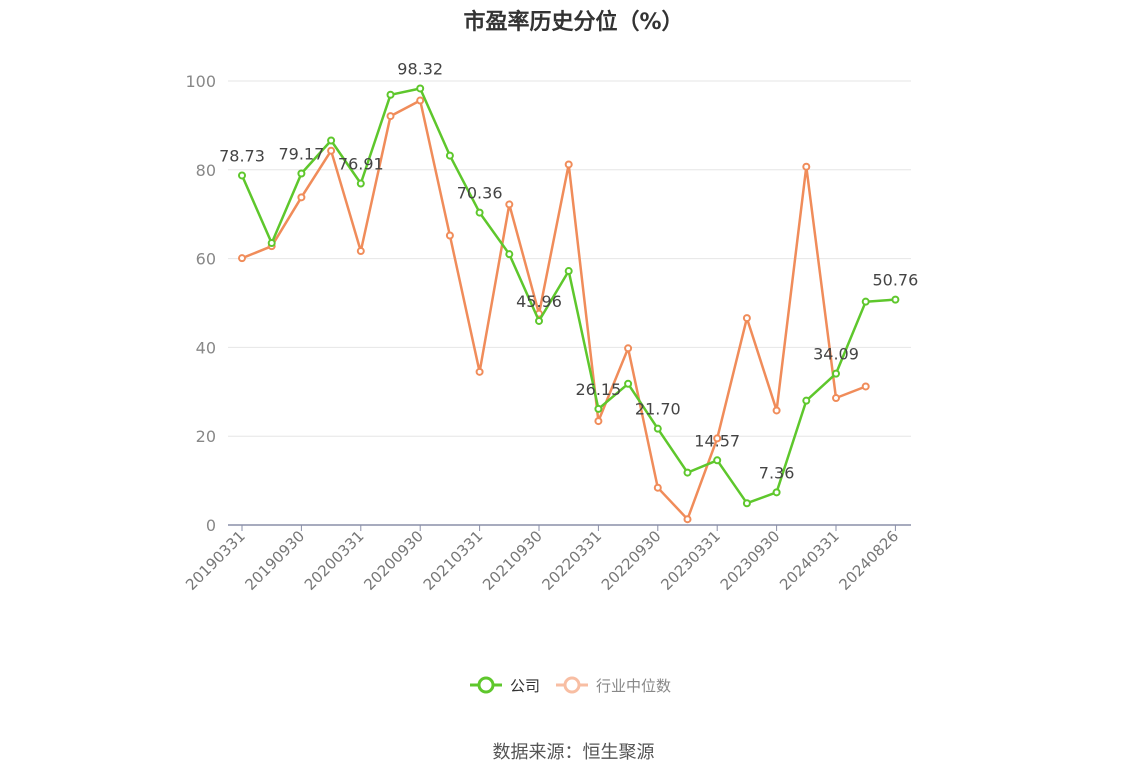 This screenshot has width=1147, height=776. Describe the element at coordinates (334, 560) in the screenshot. I see `x-tick-label: 20200331` at that location.